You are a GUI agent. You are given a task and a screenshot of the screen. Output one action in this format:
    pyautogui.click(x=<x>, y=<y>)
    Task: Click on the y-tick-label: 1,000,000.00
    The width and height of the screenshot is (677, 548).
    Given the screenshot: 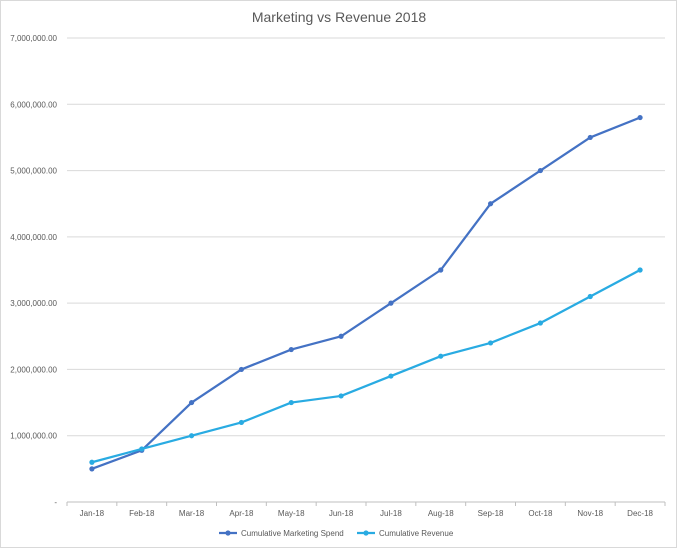 What is the action you would take?
    pyautogui.click(x=33, y=436)
    